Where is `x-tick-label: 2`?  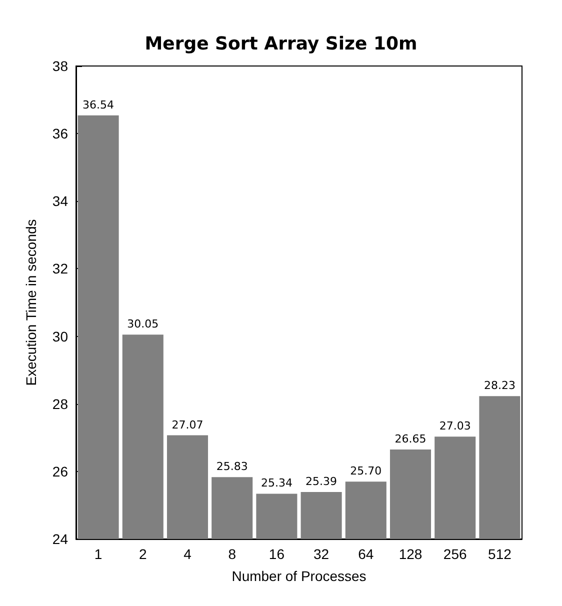
x-tick-label: 2 is located at coordinates (143, 554).